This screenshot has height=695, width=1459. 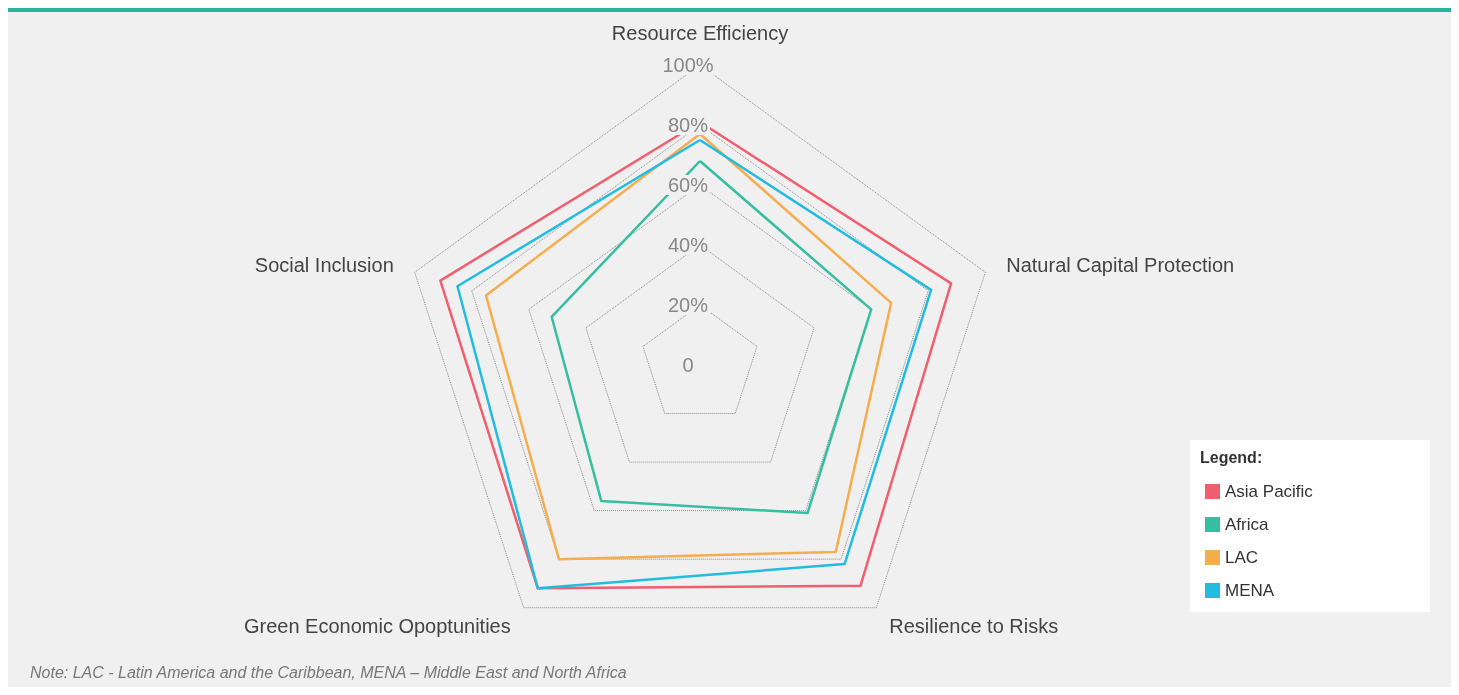 What do you see at coordinates (1247, 524) in the screenshot?
I see `legend-label: Africa` at bounding box center [1247, 524].